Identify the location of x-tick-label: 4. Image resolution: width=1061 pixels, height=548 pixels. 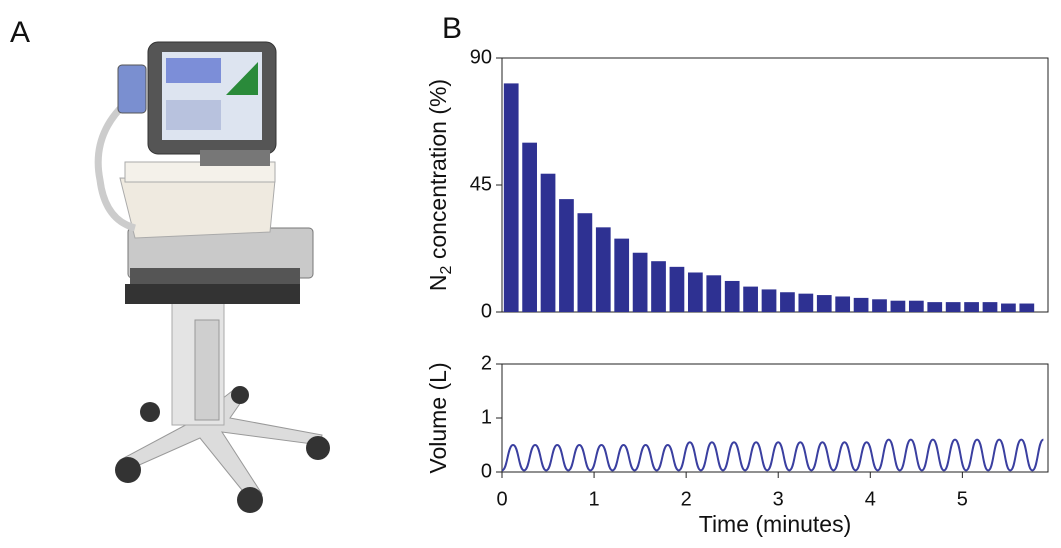
(870, 499).